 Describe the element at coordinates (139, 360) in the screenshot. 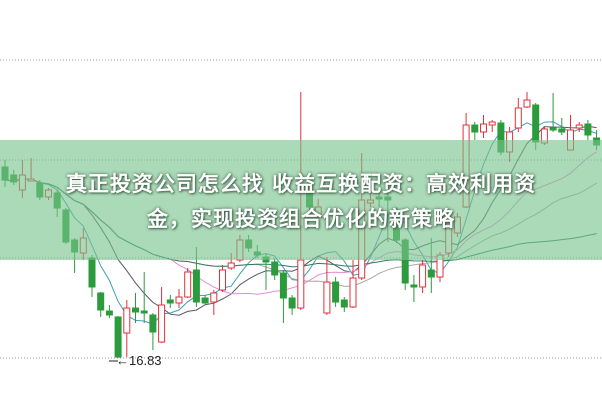

I see `low-price-annotation: ←16.83` at that location.